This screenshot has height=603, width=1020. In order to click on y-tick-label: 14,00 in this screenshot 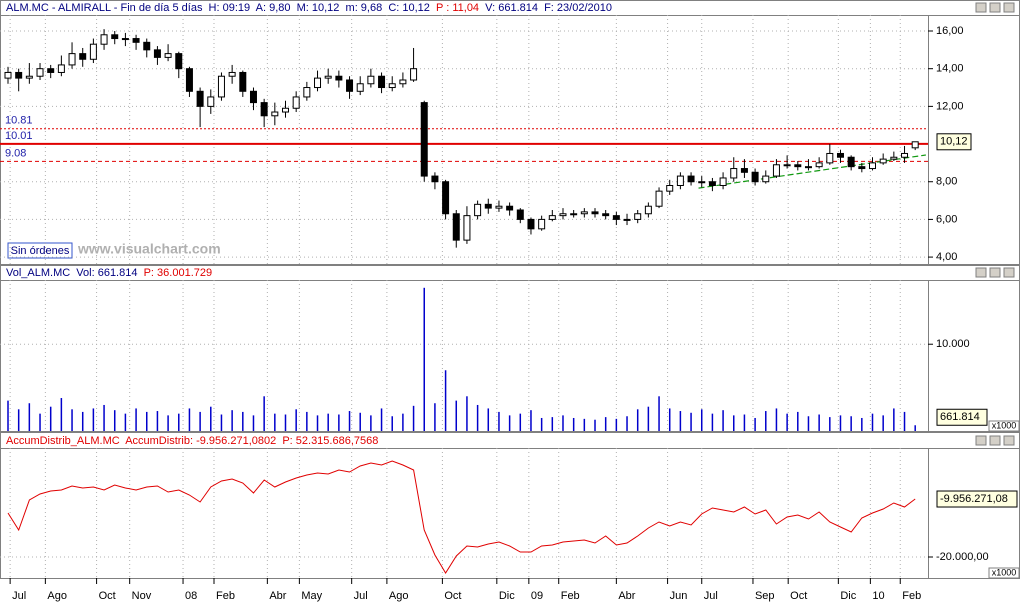, I will do `click(950, 69)`.